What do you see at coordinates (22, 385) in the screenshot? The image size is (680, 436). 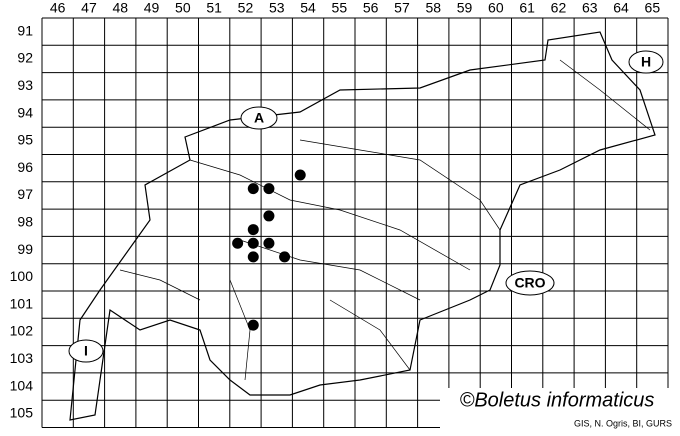 I see `row-label: 104` at bounding box center [22, 385].